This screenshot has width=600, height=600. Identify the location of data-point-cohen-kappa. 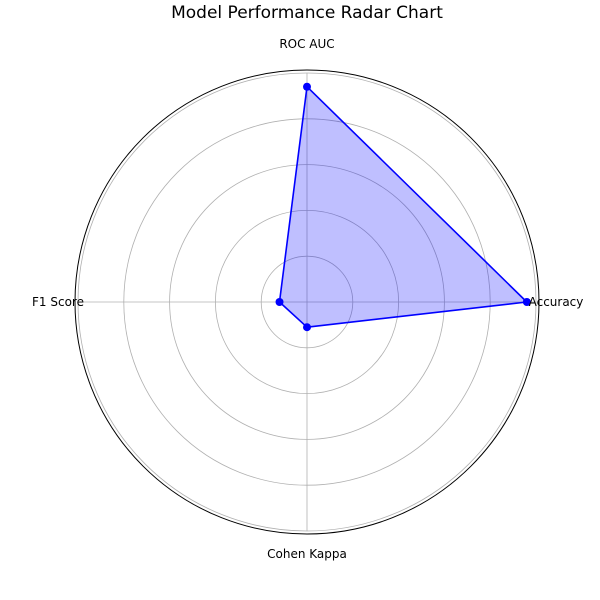
(307, 327).